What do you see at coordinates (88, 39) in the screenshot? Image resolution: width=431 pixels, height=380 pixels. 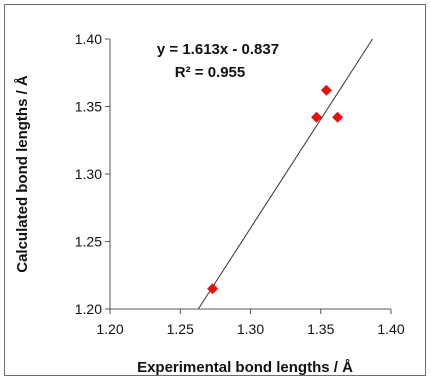 I see `y-tick-label: 1.40` at bounding box center [88, 39].